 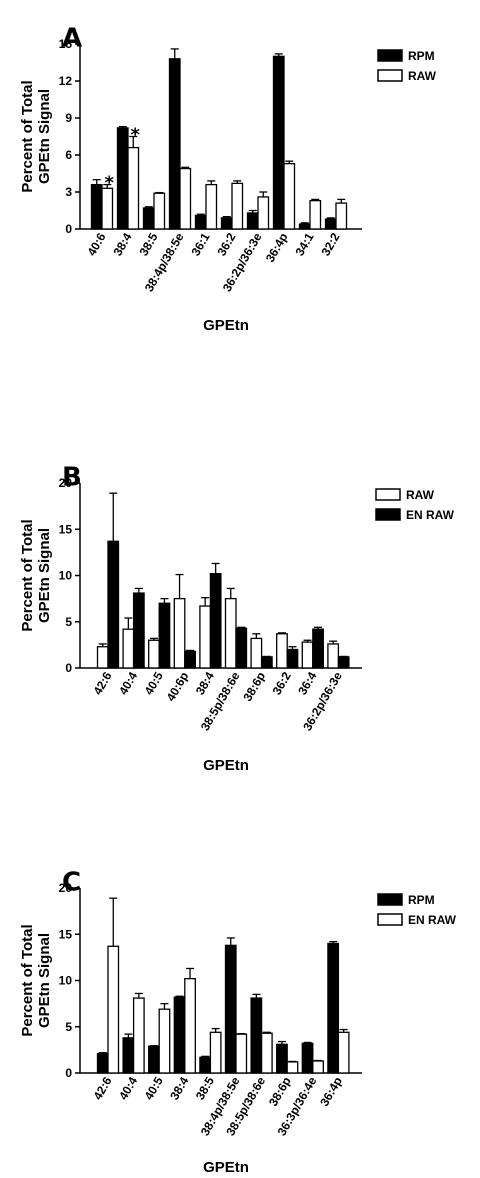 What do you see at coordinates (254, 687) in the screenshot?
I see `x-category-label: 38:6p` at bounding box center [254, 687].